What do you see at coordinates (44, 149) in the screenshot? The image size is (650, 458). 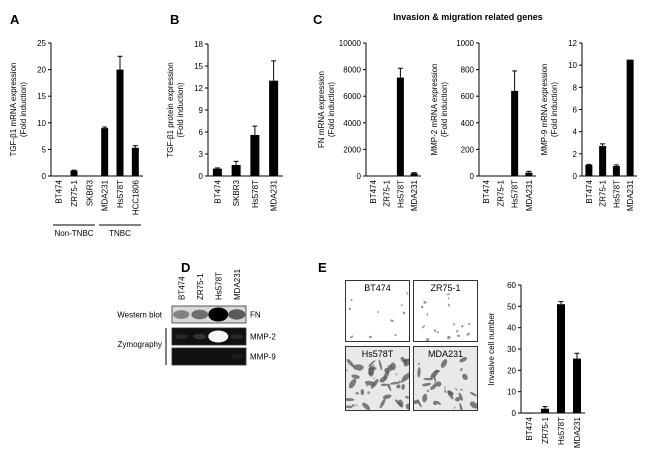 I see `y-tick-label: 5` at bounding box center [44, 149].